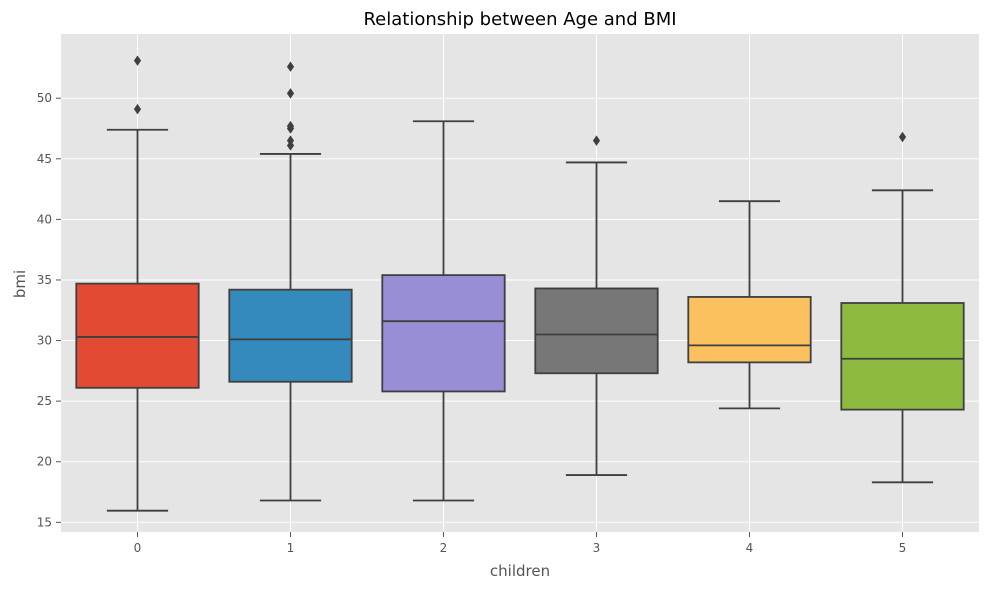  Describe the element at coordinates (597, 548) in the screenshot. I see `x-tick-label: 3` at that location.